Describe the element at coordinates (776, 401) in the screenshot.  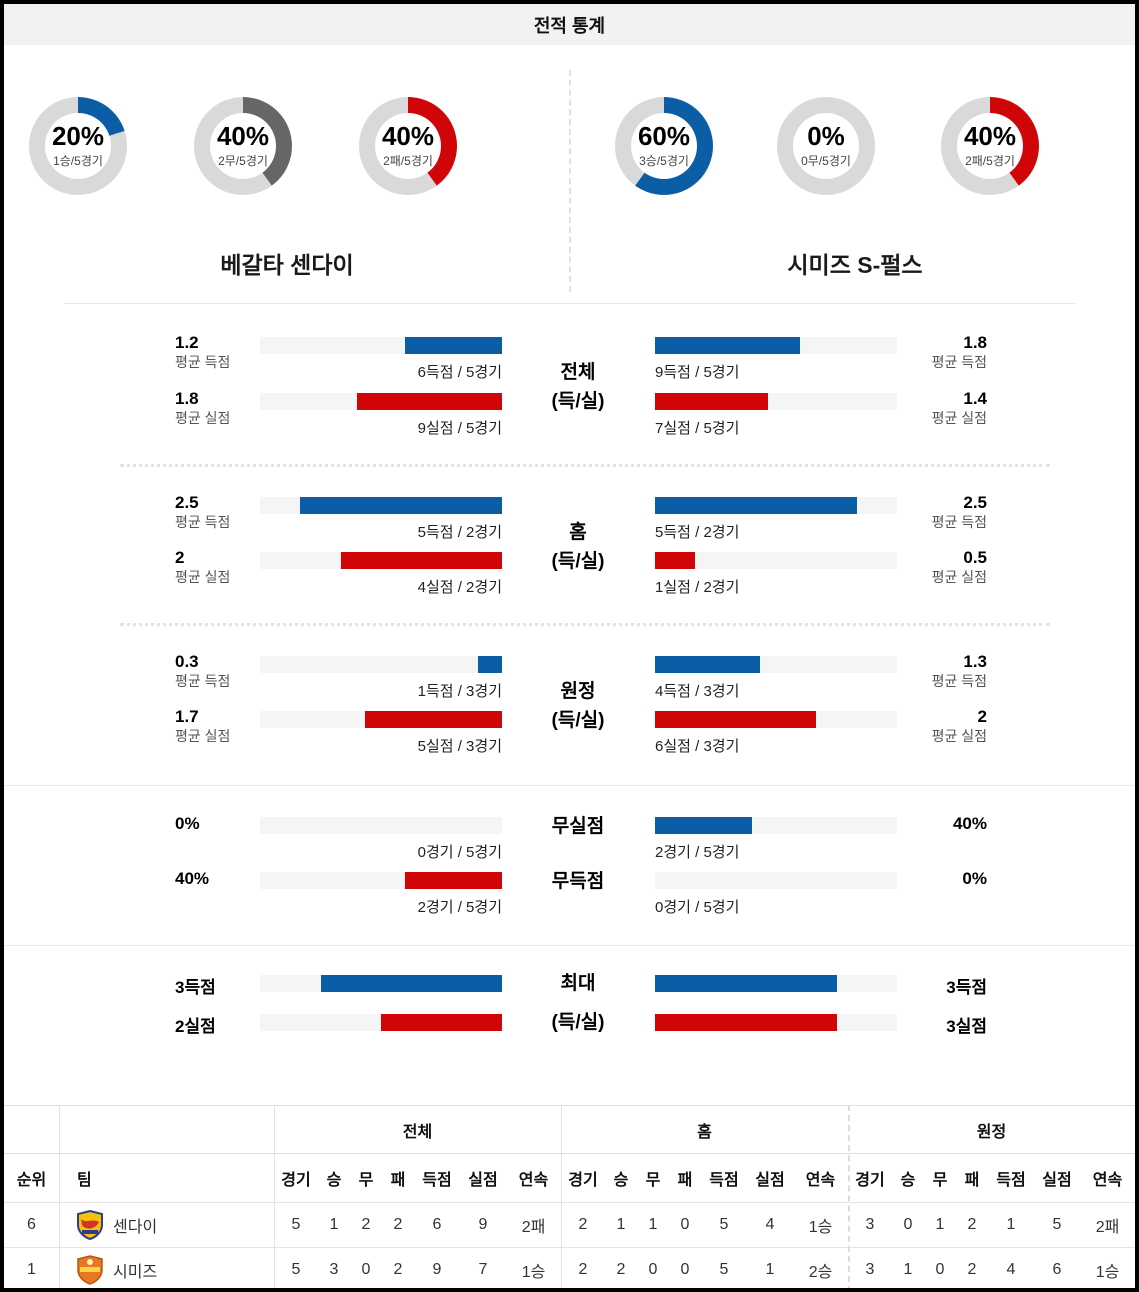
I see `away-total-conceded-bar` at that location.